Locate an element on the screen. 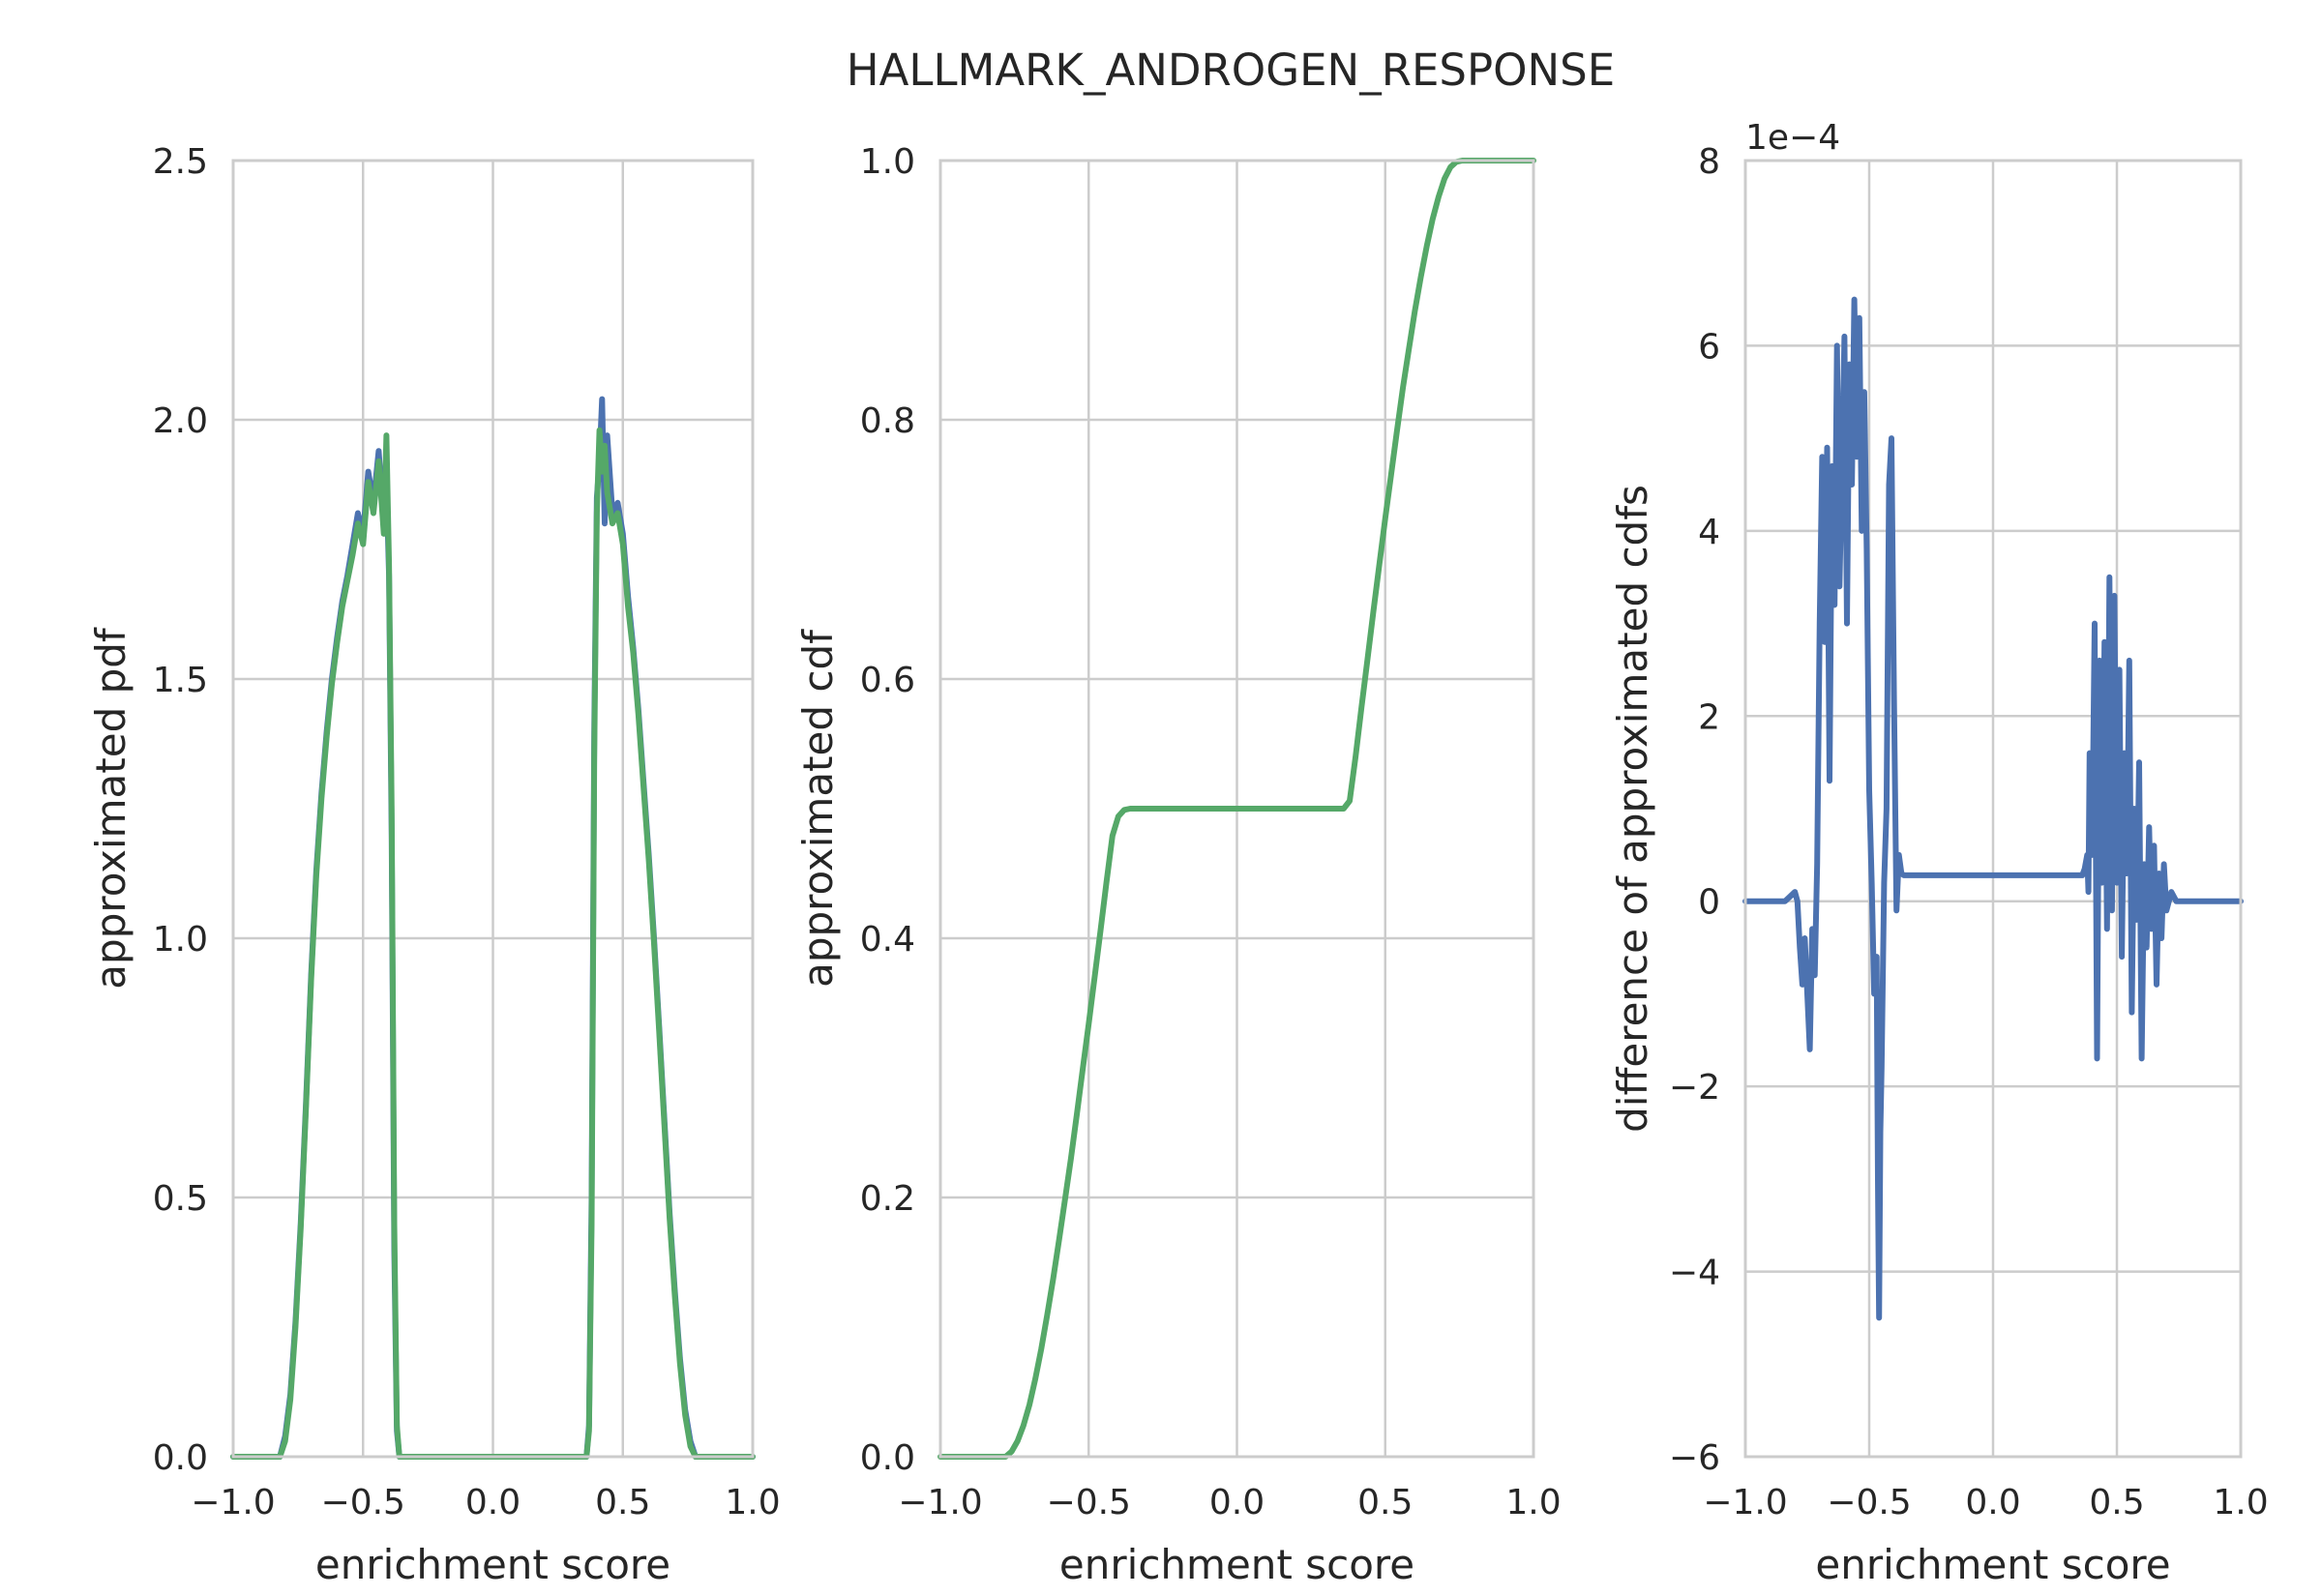 Image resolution: width=2322 pixels, height=1596 pixels. pdf-y-tick-label: 0.5 is located at coordinates (180, 1199).